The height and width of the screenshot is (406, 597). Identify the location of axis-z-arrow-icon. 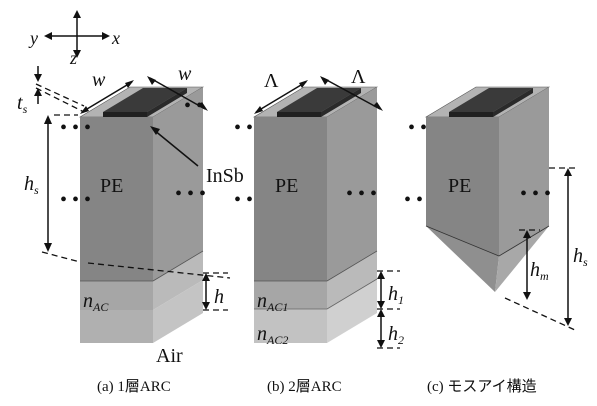
(77, 54).